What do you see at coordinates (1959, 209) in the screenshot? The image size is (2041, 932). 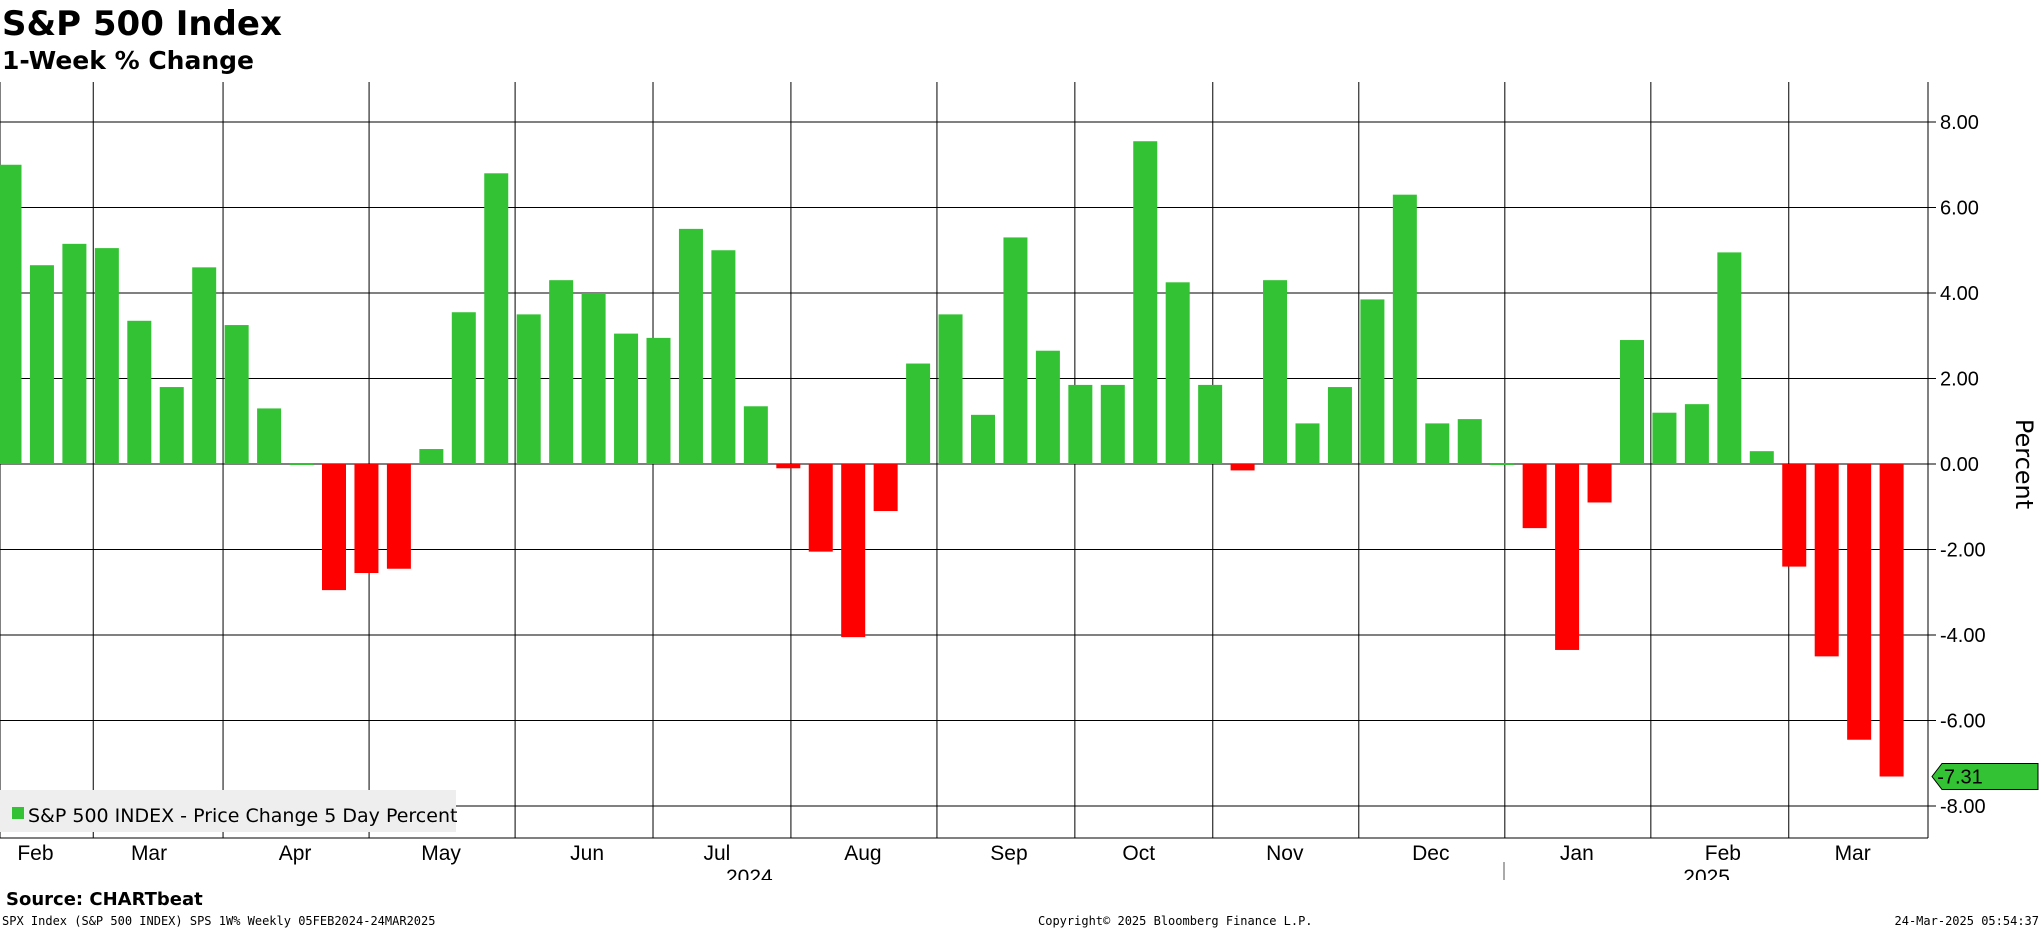 I see `y-tick-label: 6.00` at bounding box center [1959, 209].